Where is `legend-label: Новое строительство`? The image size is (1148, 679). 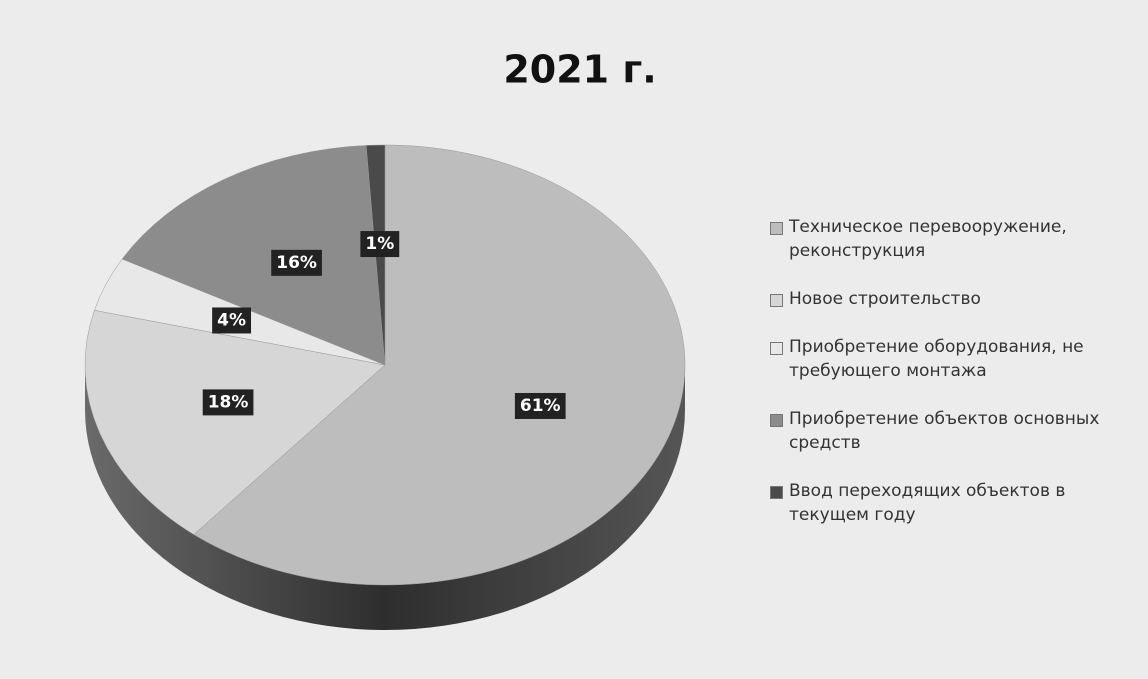 legend-label: Новое строительство is located at coordinates (885, 299).